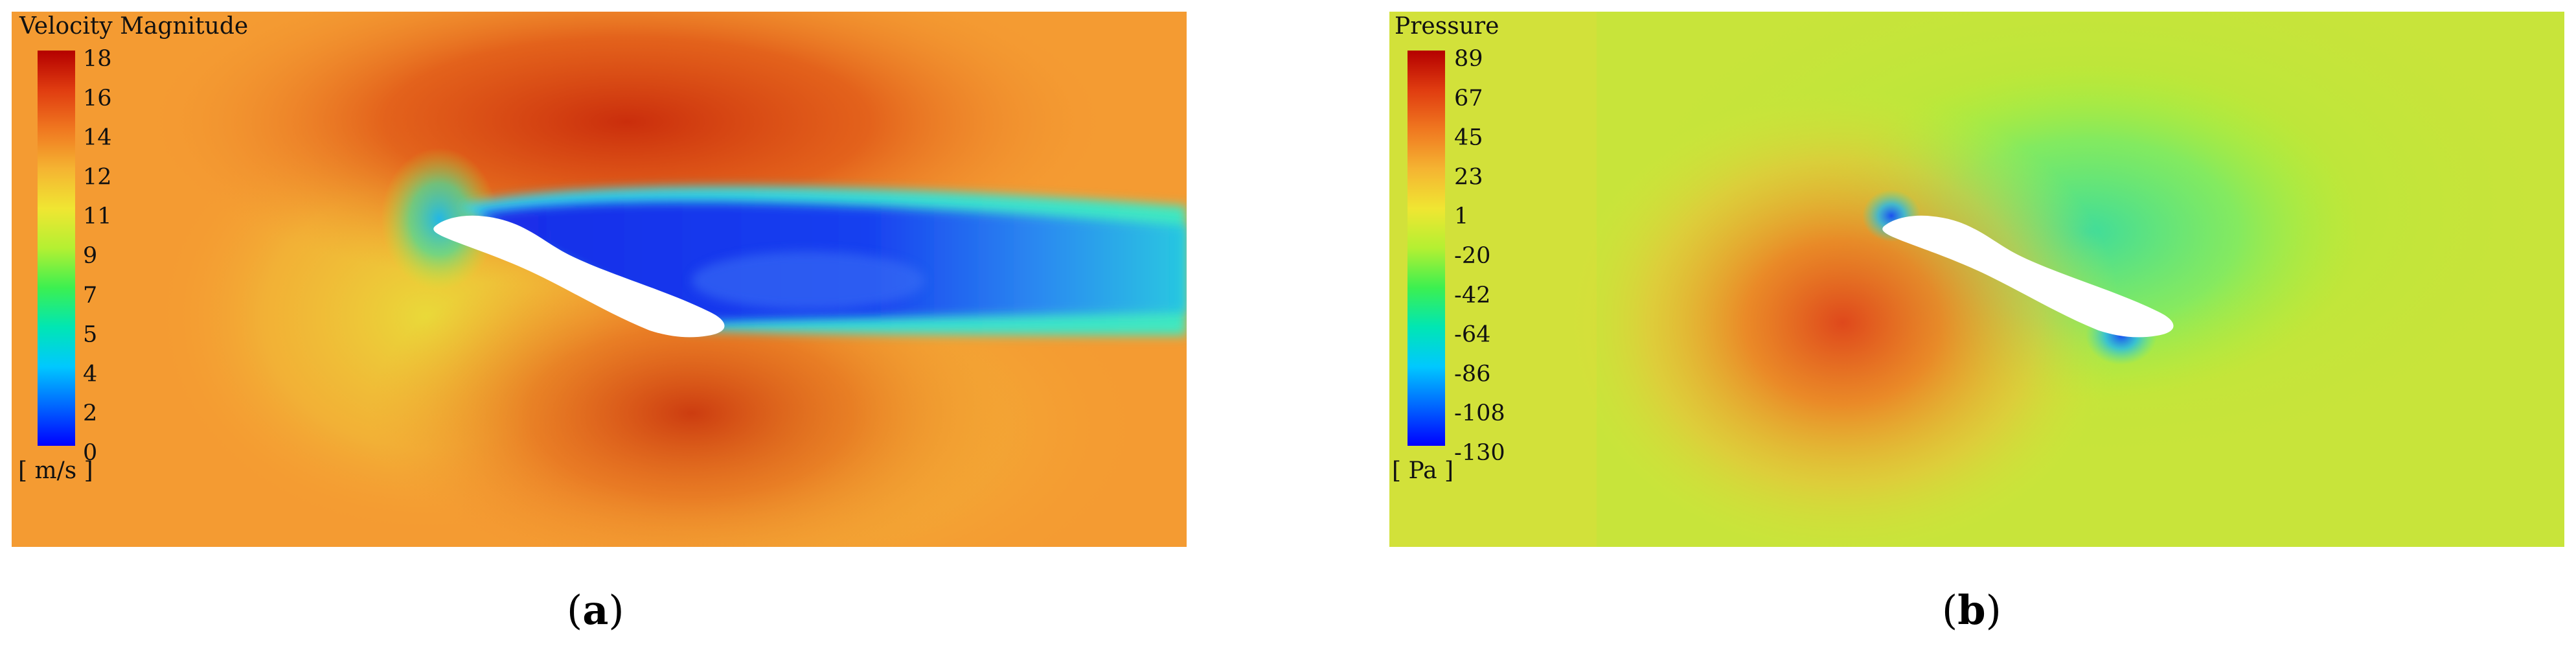  What do you see at coordinates (98, 216) in the screenshot?
I see `colorbar-tick-label: 11` at bounding box center [98, 216].